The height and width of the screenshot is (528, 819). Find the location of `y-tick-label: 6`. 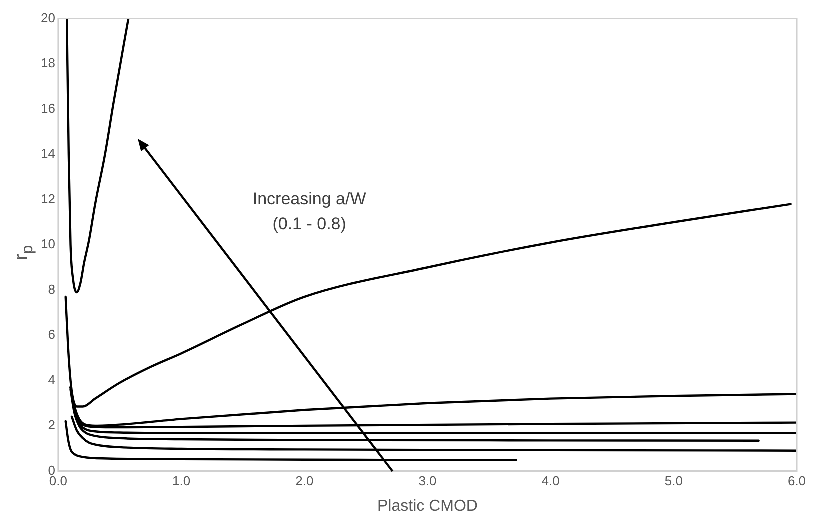

y-tick-label: 6 is located at coordinates (52, 334).